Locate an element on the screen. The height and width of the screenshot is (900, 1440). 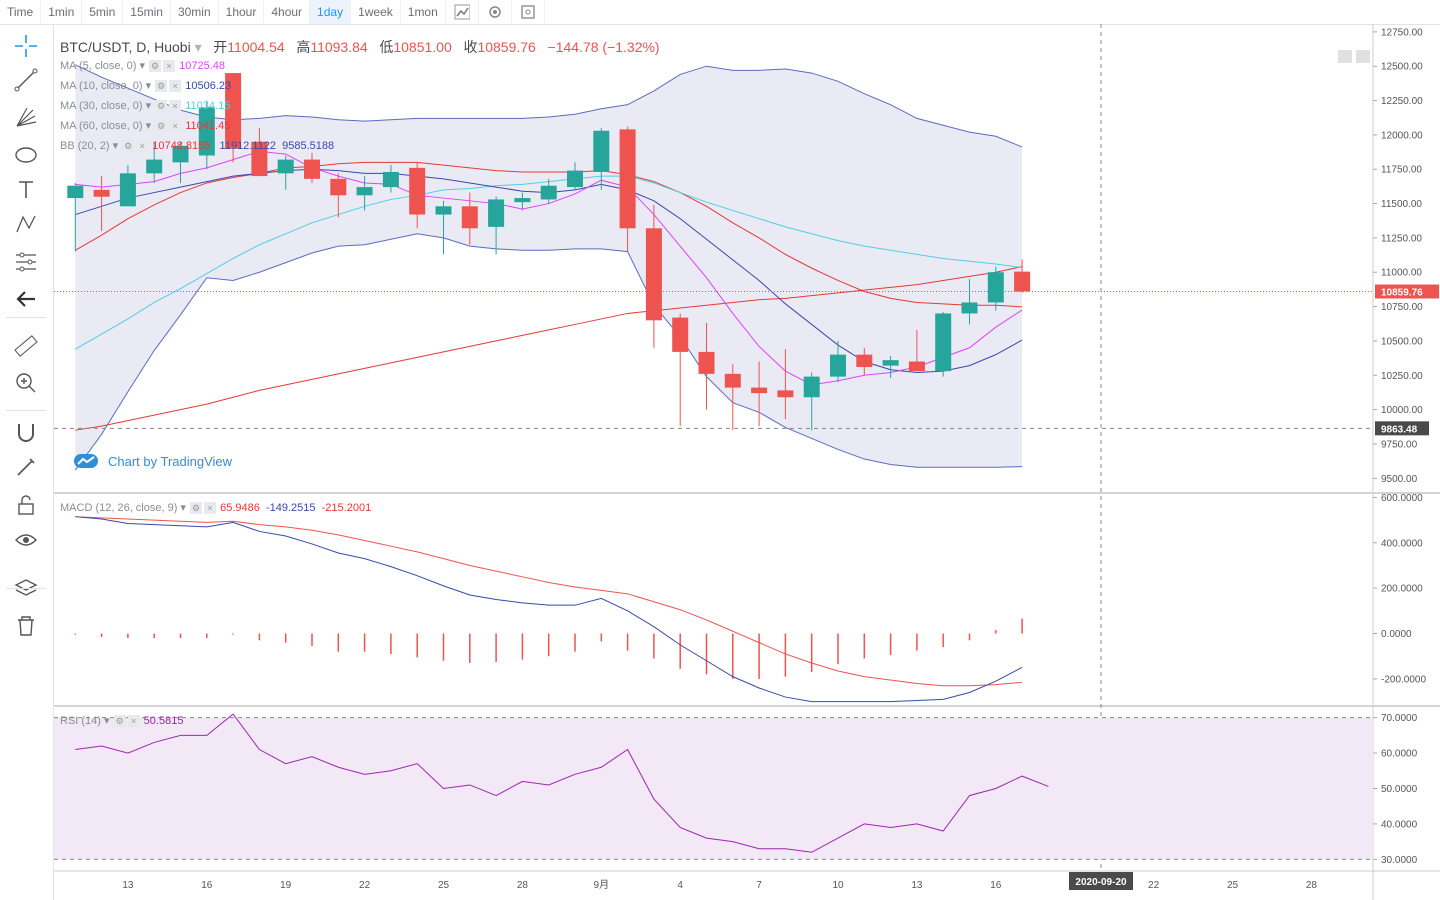
rsi-line is located at coordinates (562, 783).